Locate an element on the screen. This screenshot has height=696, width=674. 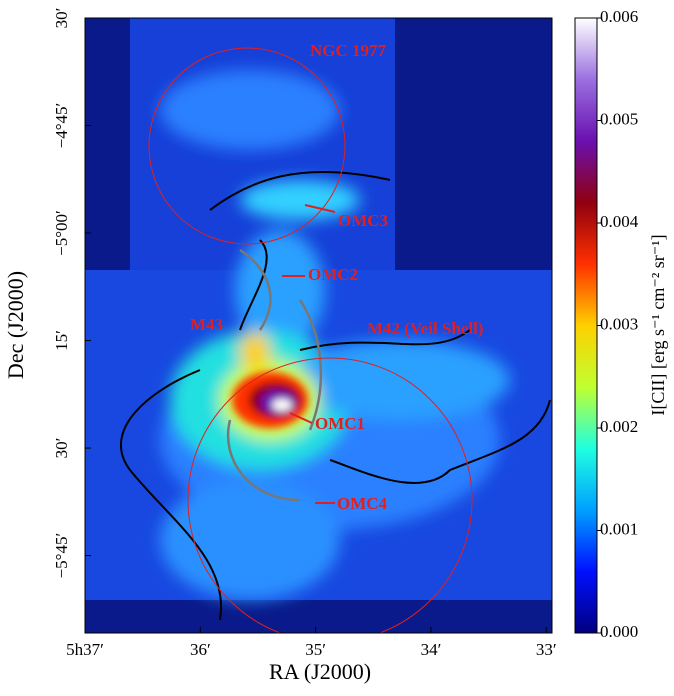
colorbar is located at coordinates (586, 325).